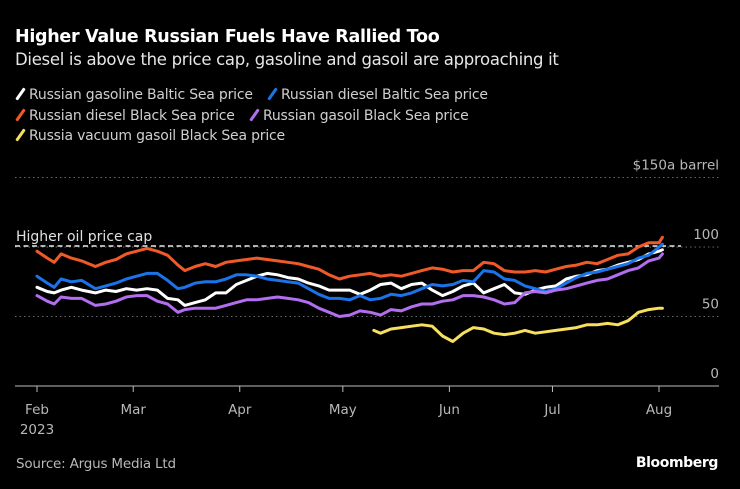 This screenshot has width=740, height=489. I want to click on legend-item-diesel-baltic: Russian diesel Baltic Sea price, so click(377, 95).